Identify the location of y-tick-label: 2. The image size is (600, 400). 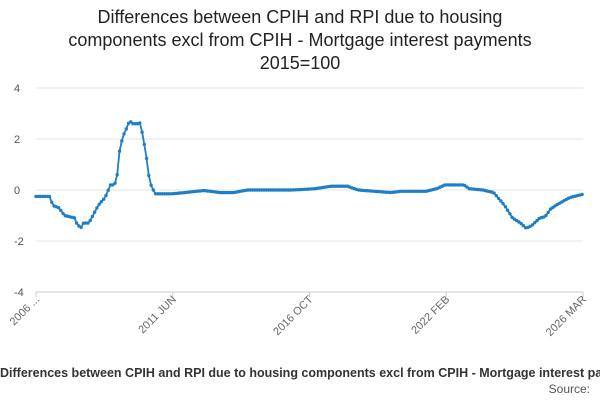
(17, 140).